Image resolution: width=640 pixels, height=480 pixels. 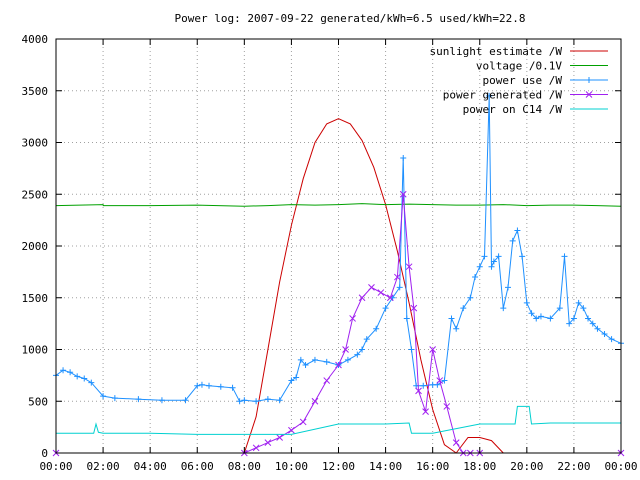 I want to click on x-tick-label: 04:00, so click(x=150, y=466).